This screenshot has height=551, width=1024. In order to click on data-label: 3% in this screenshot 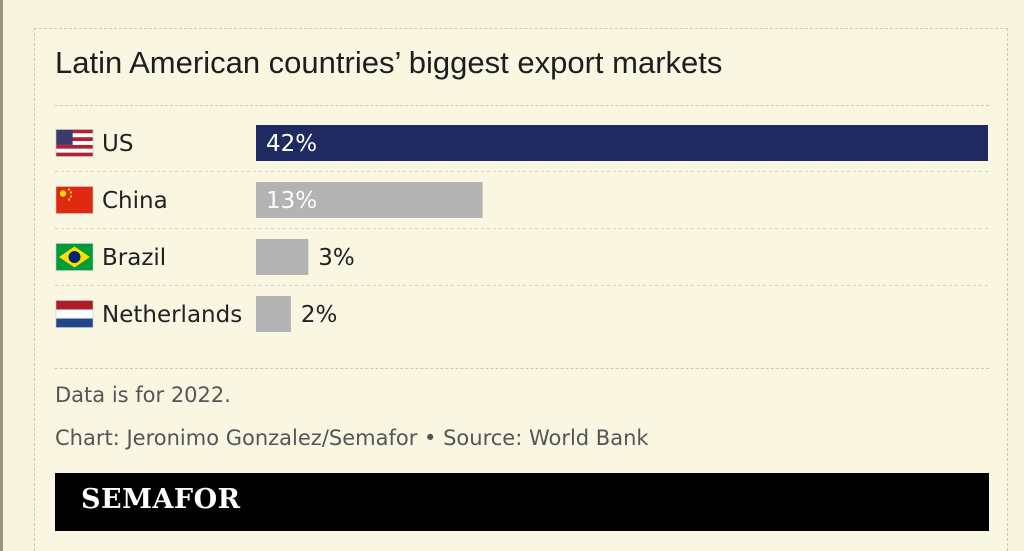, I will do `click(336, 258)`.